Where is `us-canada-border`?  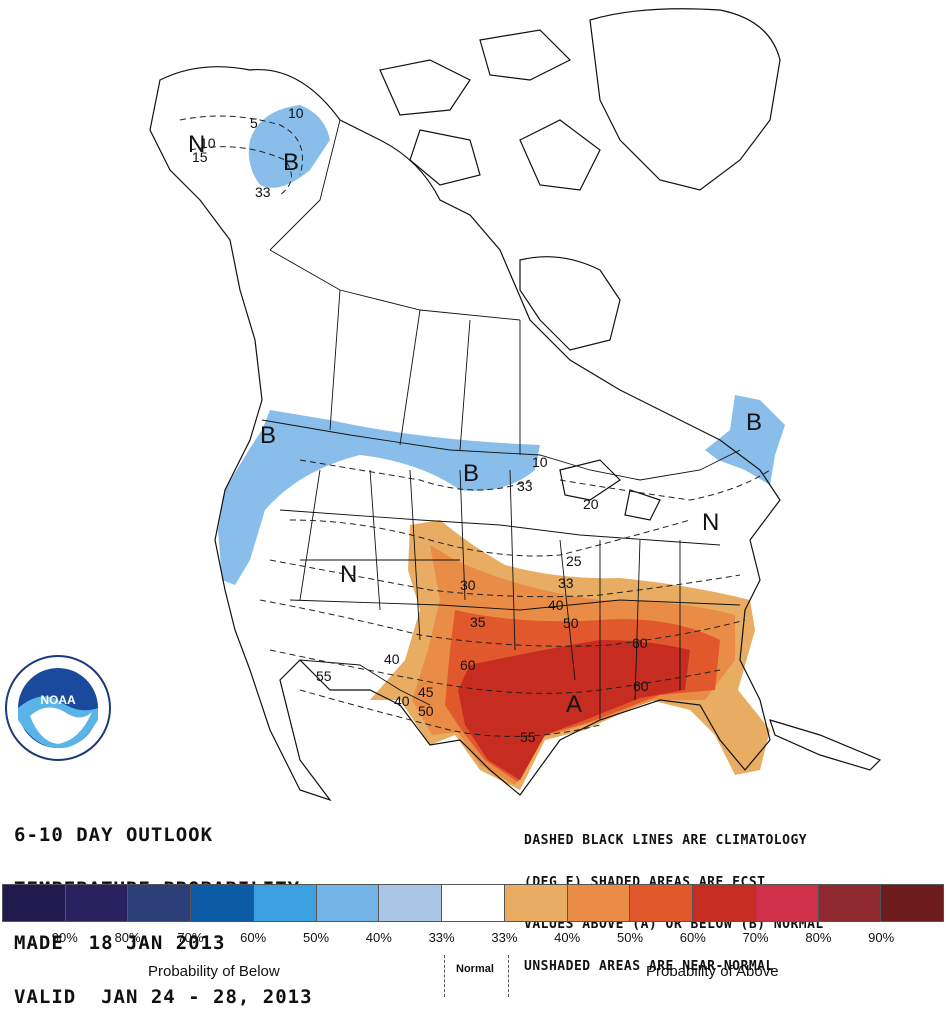
us-canada-border is located at coordinates (501, 450).